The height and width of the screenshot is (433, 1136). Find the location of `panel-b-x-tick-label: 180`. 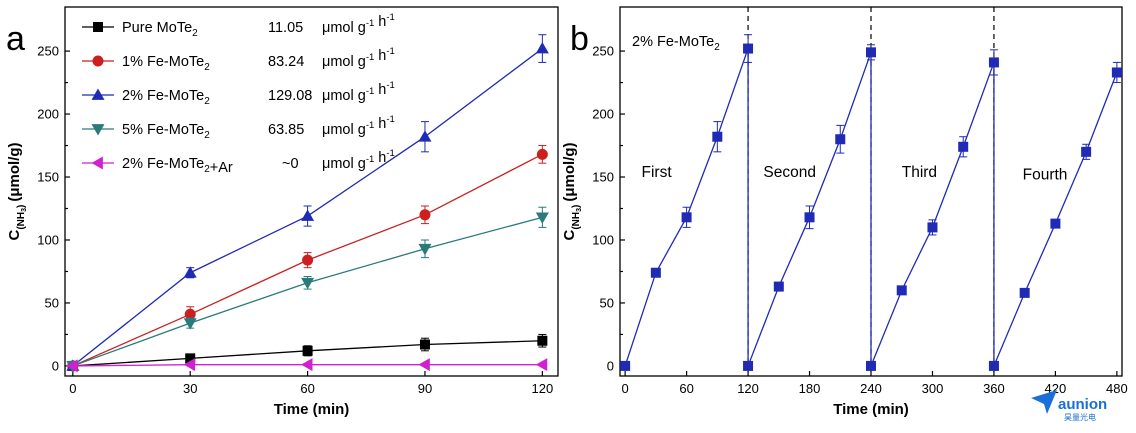

panel-b-x-tick-label: 180 is located at coordinates (810, 388).